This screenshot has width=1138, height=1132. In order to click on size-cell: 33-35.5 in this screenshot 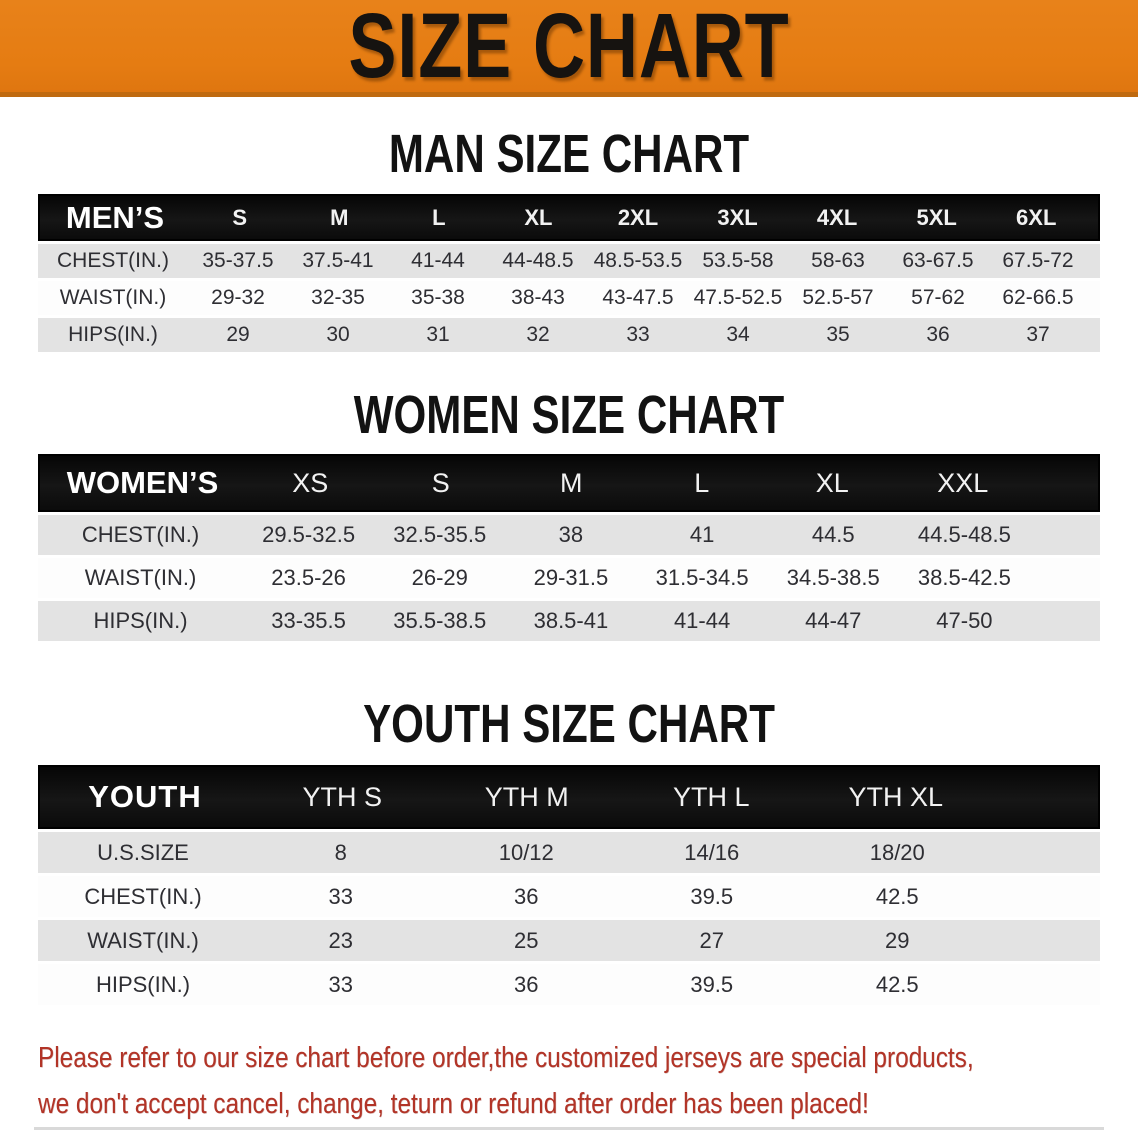, I will do `click(308, 620)`.